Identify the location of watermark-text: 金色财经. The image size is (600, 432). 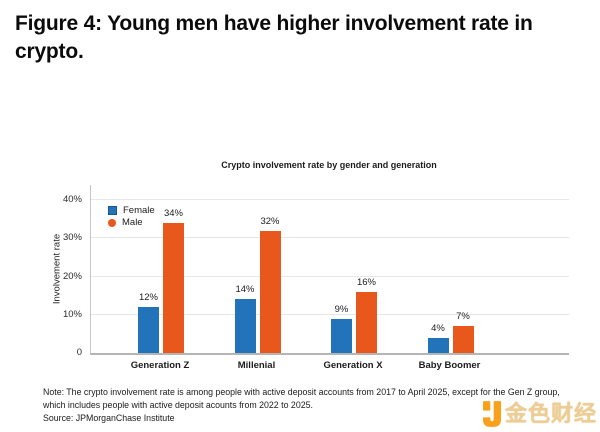
(550, 413).